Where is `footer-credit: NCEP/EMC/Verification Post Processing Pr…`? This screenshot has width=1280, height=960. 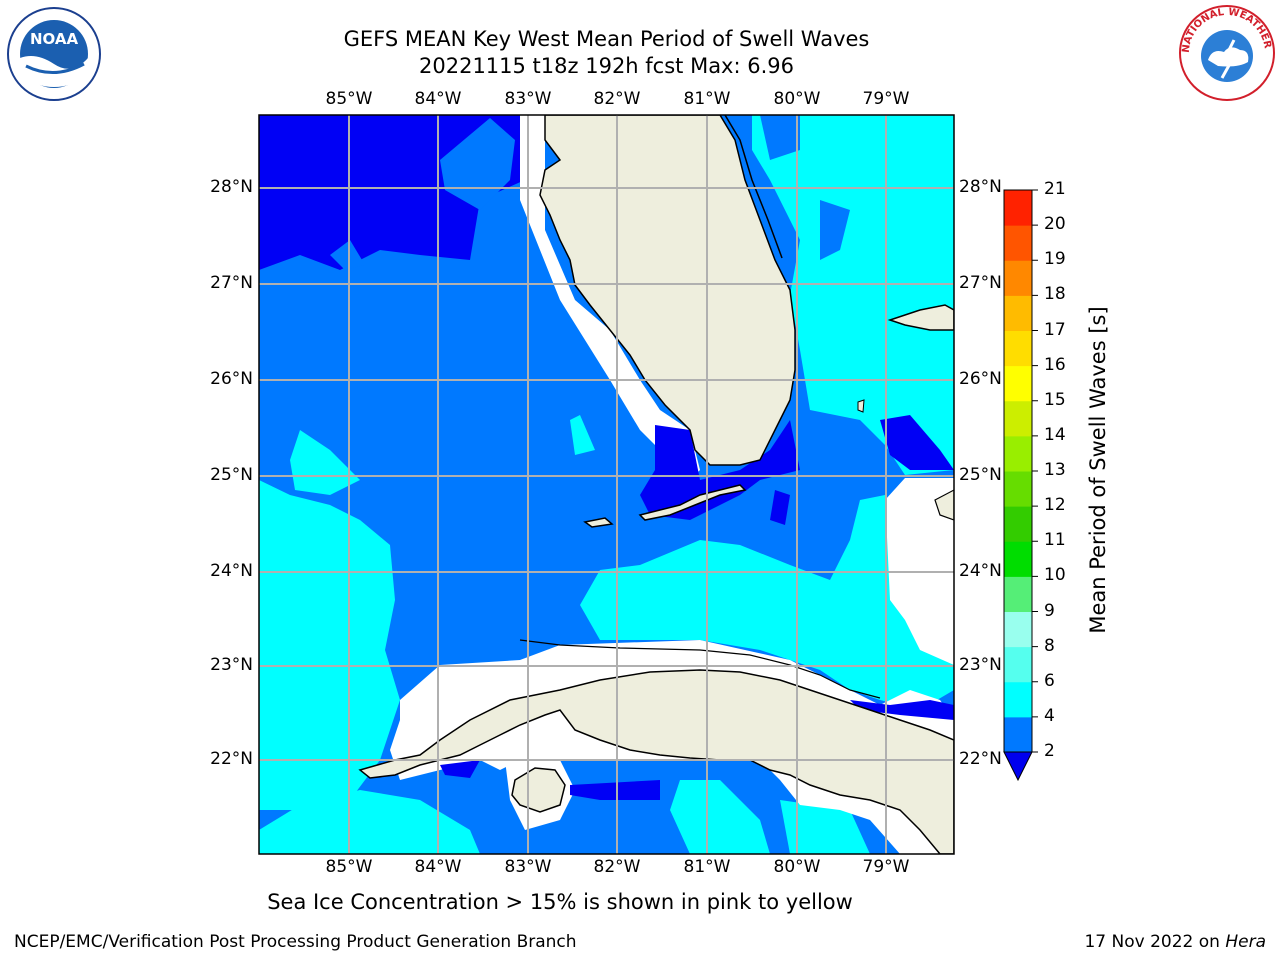 footer-credit: NCEP/EMC/Verification Post Processing Pr… is located at coordinates (295, 942).